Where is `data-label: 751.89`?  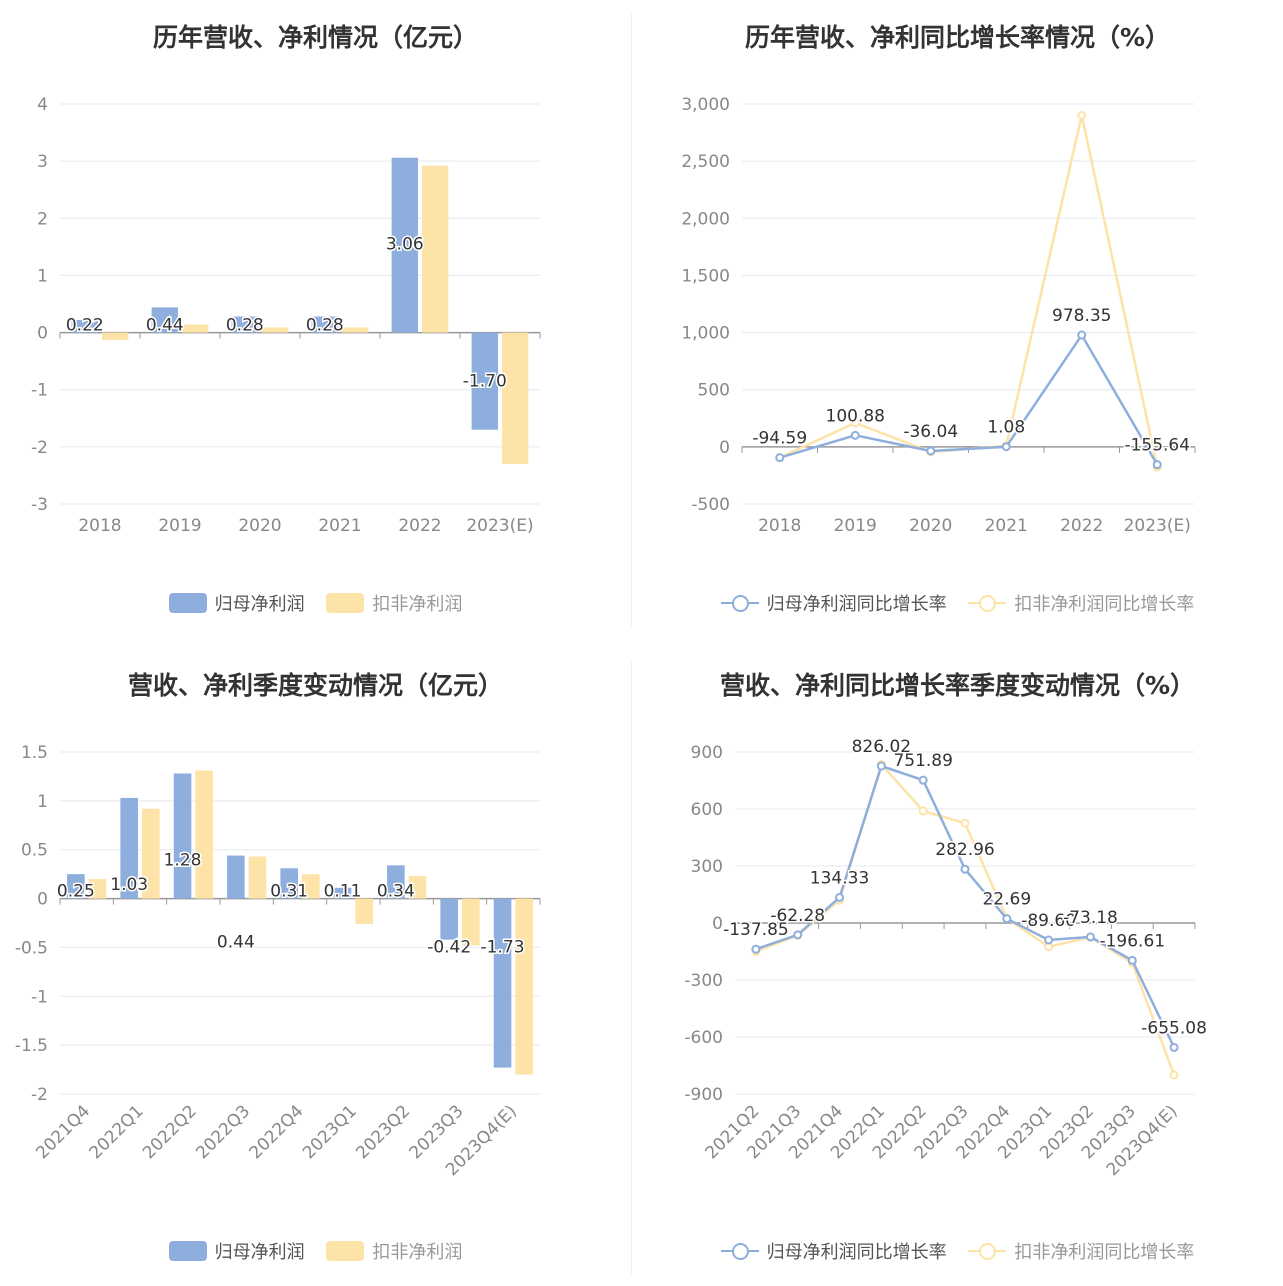
data-label: 751.89 is located at coordinates (922, 761).